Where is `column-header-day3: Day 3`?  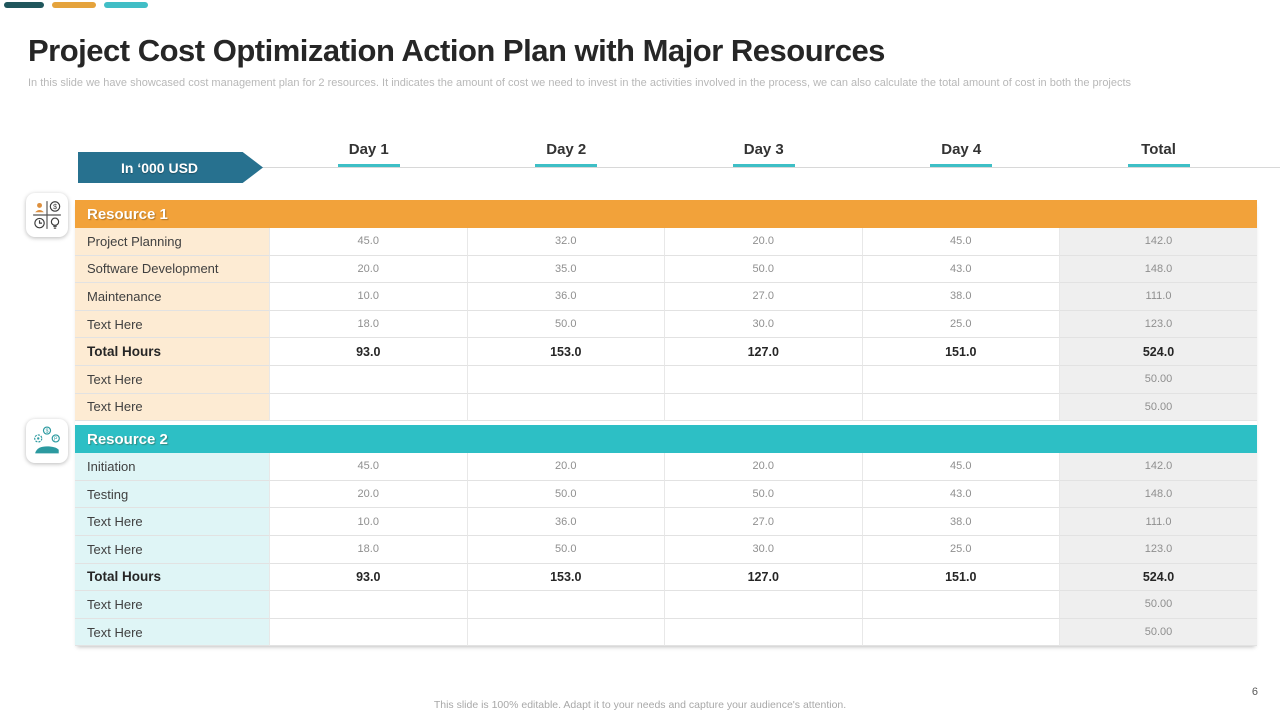 column-header-day3: Day 3 is located at coordinates (764, 154).